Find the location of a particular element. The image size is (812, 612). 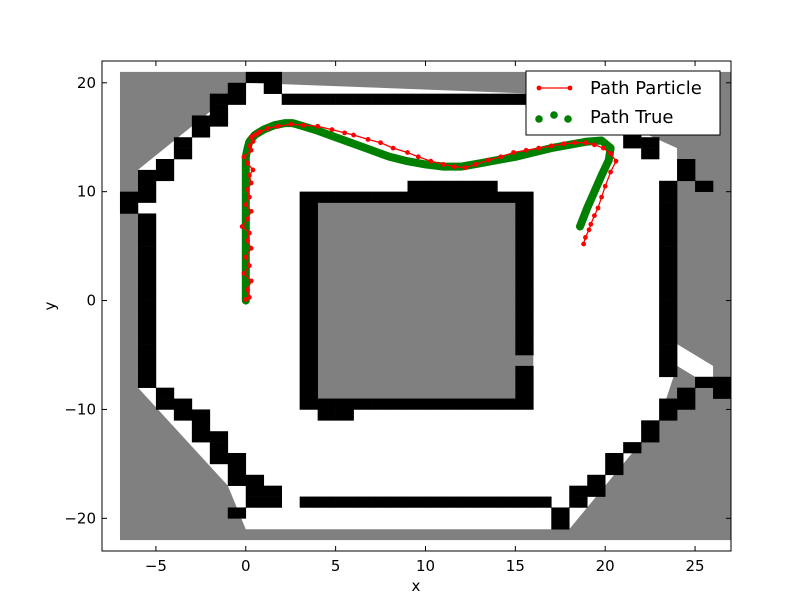

x-tick-label: 20 is located at coordinates (605, 566).